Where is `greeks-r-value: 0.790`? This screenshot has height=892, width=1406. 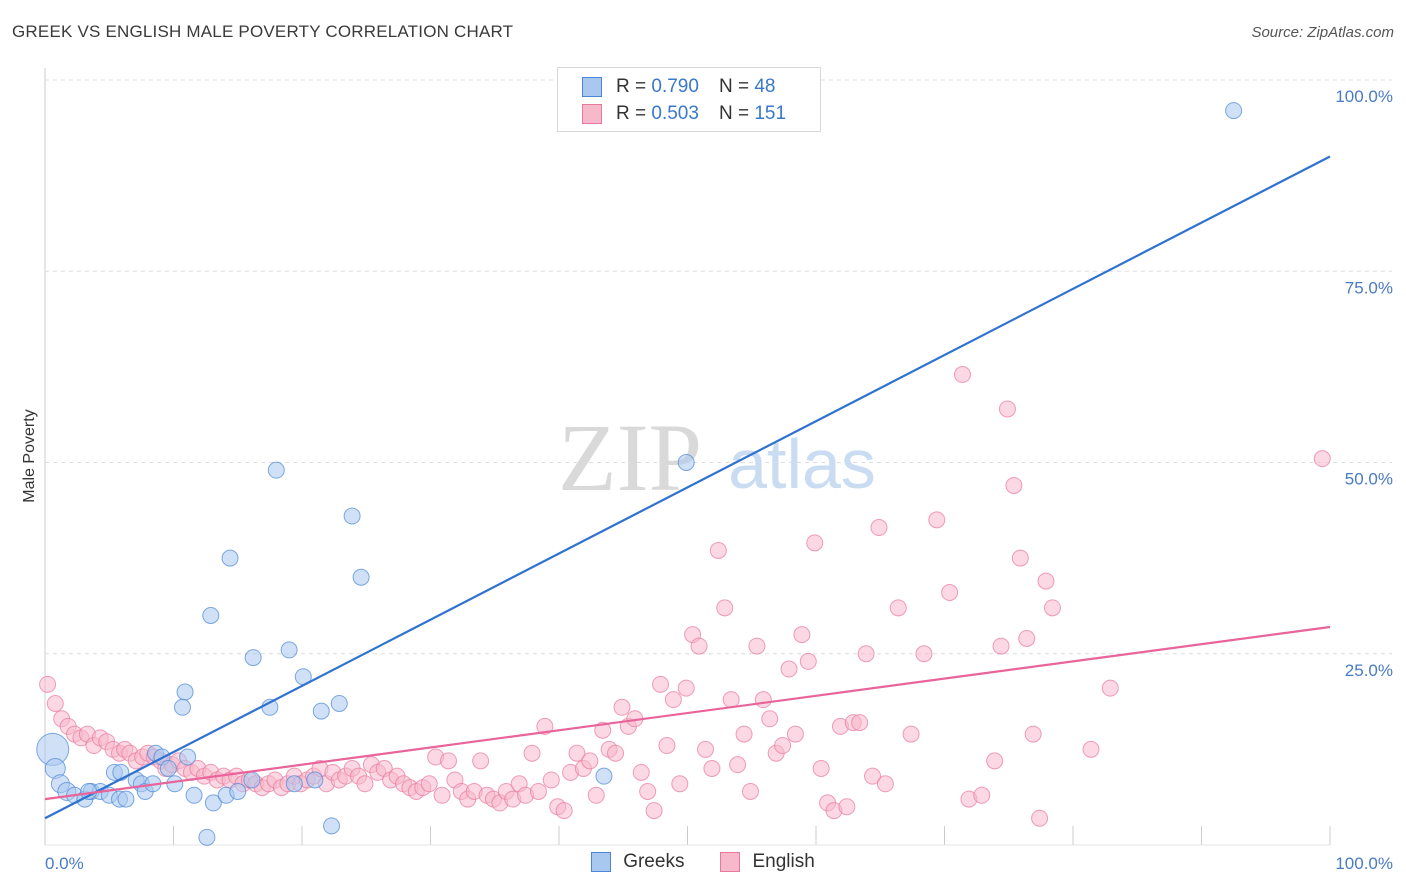 greeks-r-value: 0.790 is located at coordinates (675, 86).